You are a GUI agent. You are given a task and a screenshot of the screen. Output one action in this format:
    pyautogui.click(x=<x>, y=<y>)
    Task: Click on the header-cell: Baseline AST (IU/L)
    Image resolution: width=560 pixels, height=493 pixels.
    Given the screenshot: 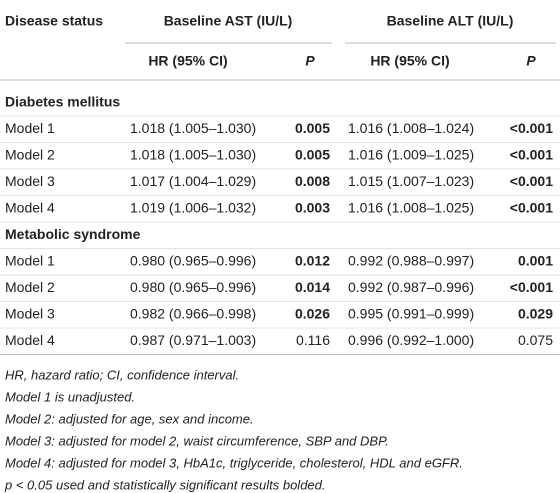 What is the action you would take?
    pyautogui.click(x=228, y=21)
    